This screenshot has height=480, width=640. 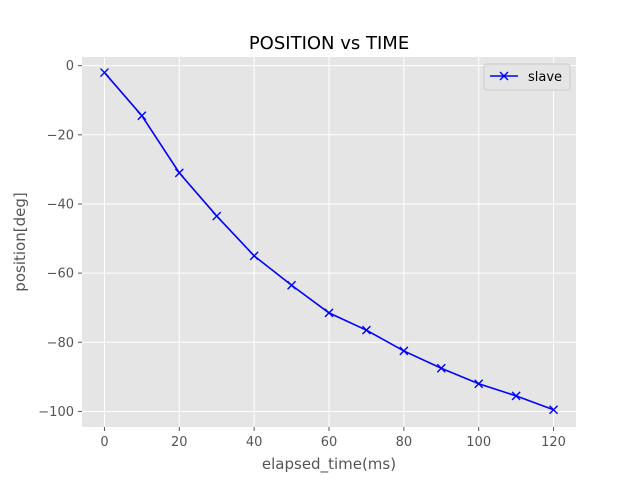 I want to click on legend-box, so click(x=527, y=77).